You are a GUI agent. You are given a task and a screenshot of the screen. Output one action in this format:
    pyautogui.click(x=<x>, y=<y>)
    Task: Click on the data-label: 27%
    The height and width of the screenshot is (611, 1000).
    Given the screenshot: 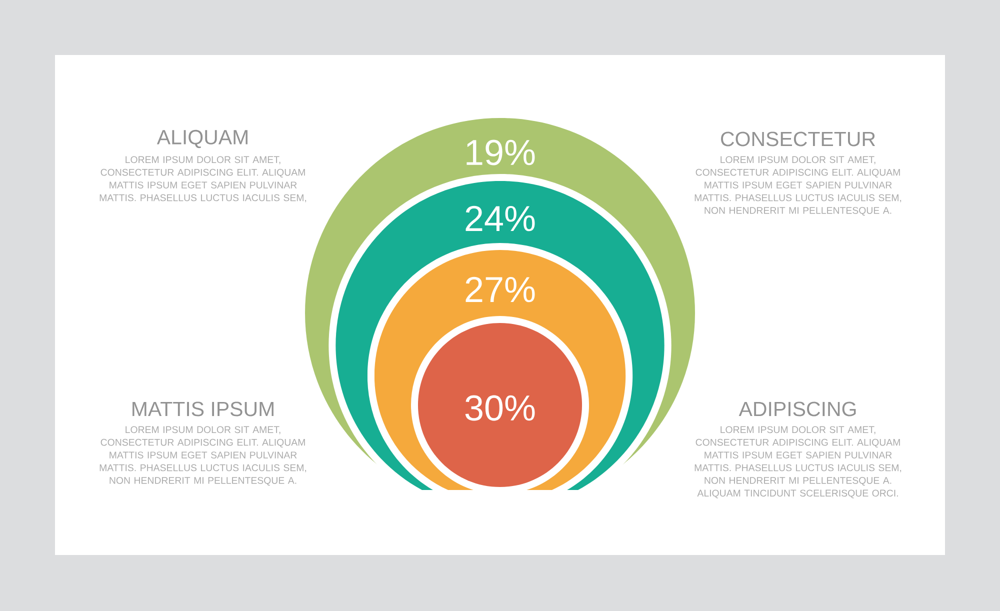 What is the action you would take?
    pyautogui.click(x=500, y=289)
    